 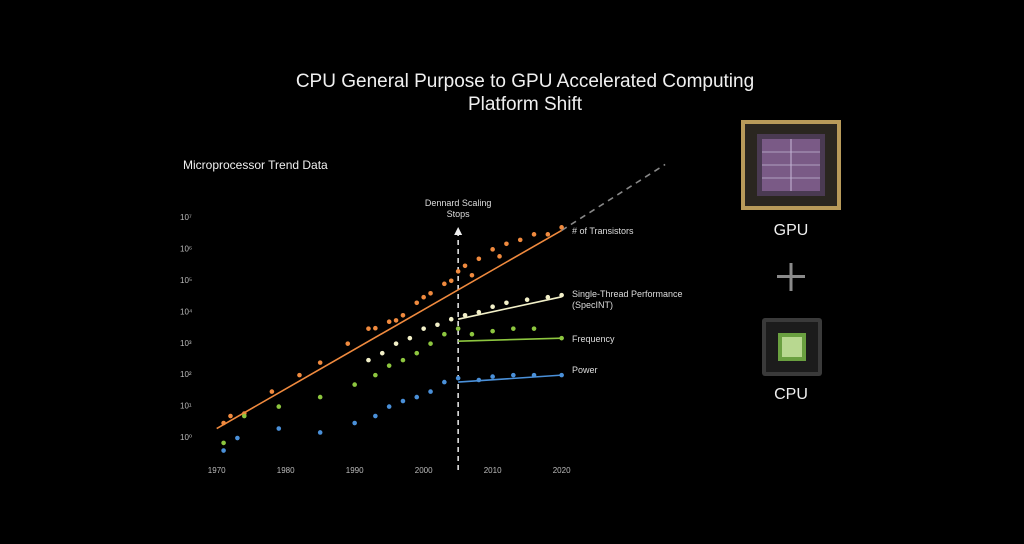 What do you see at coordinates (286, 470) in the screenshot?
I see `x-tick-label: 1980` at bounding box center [286, 470].